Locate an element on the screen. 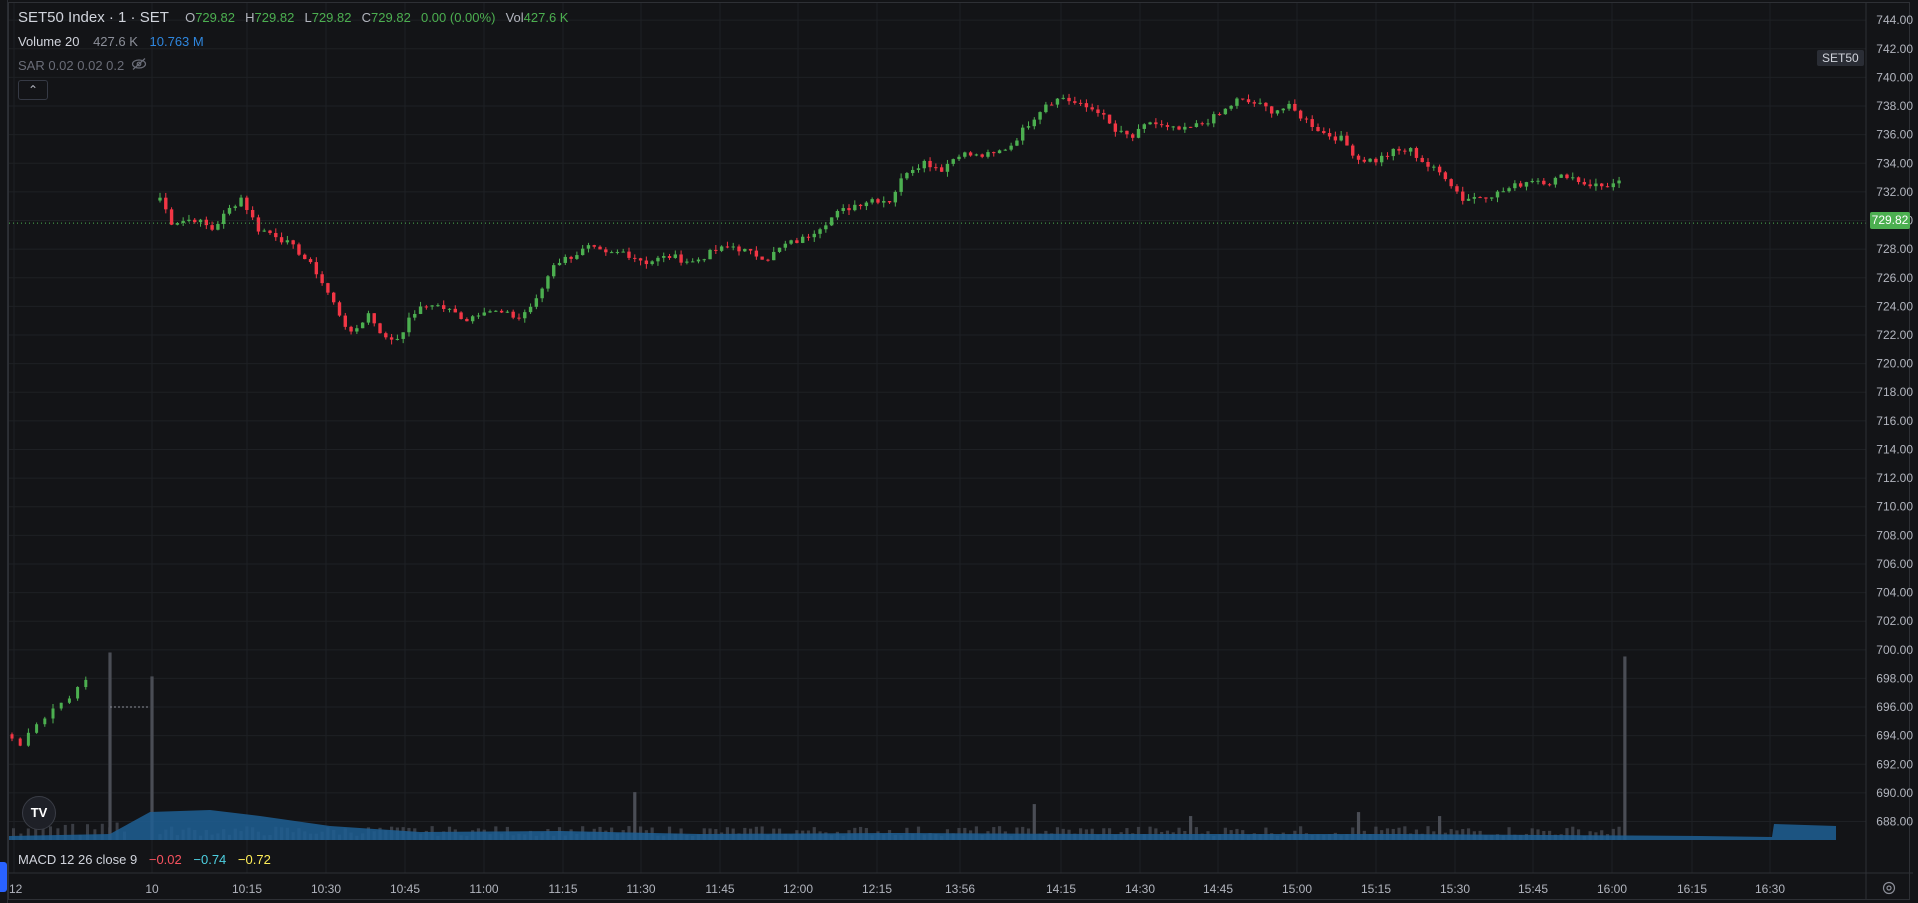 The image size is (1918, 903). time-tick-label: 11:45 is located at coordinates (719, 889).